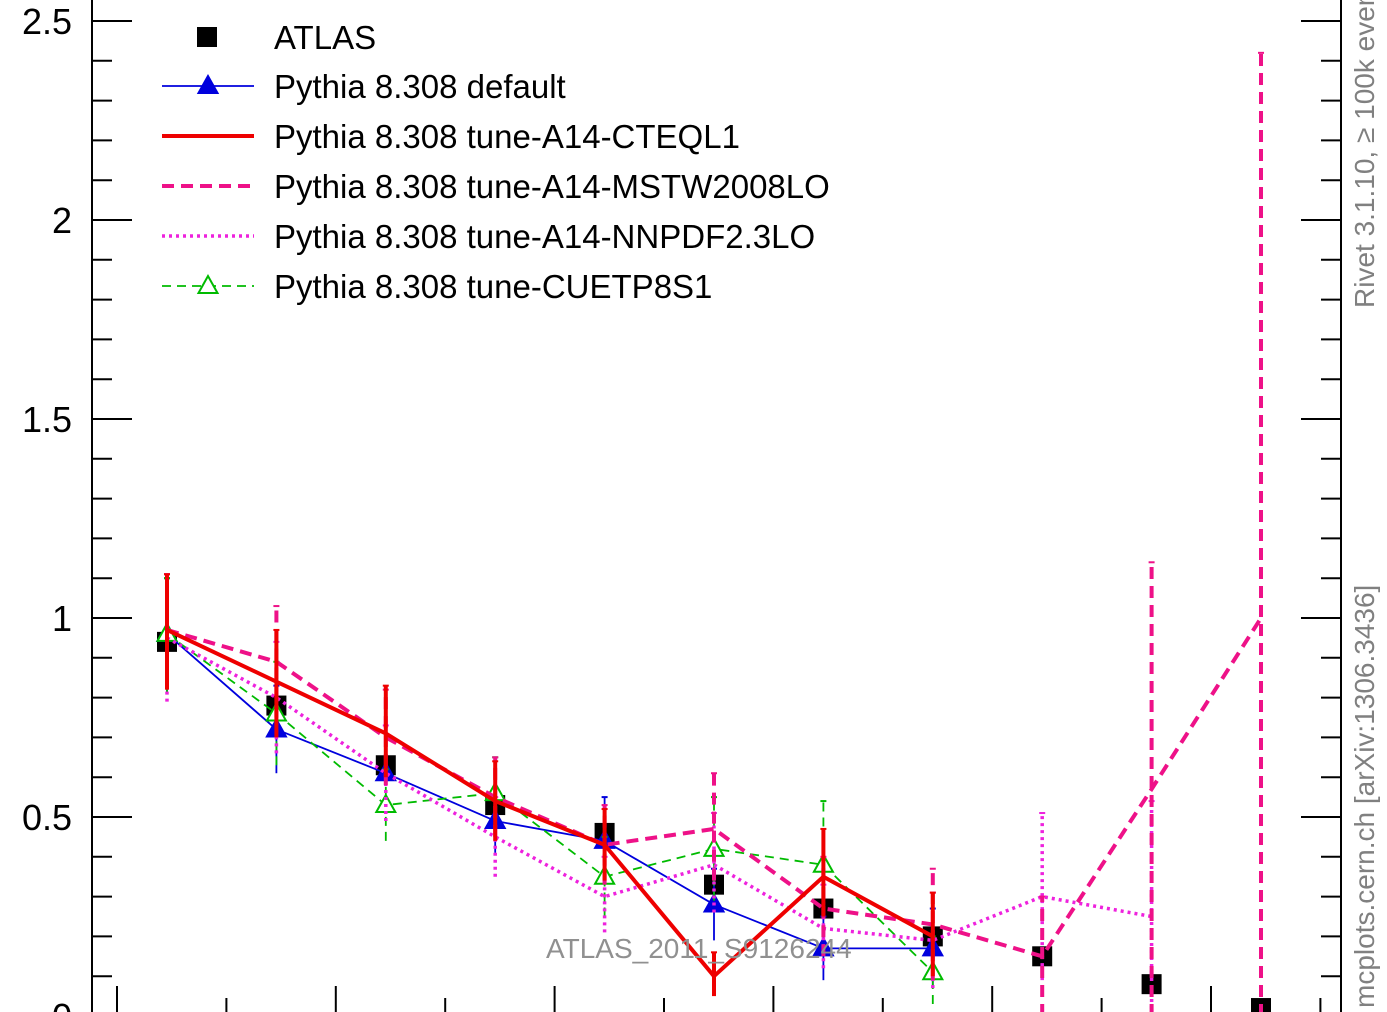 The image size is (1387, 1012). I want to click on y-tick-label: 0.5, so click(47, 817).